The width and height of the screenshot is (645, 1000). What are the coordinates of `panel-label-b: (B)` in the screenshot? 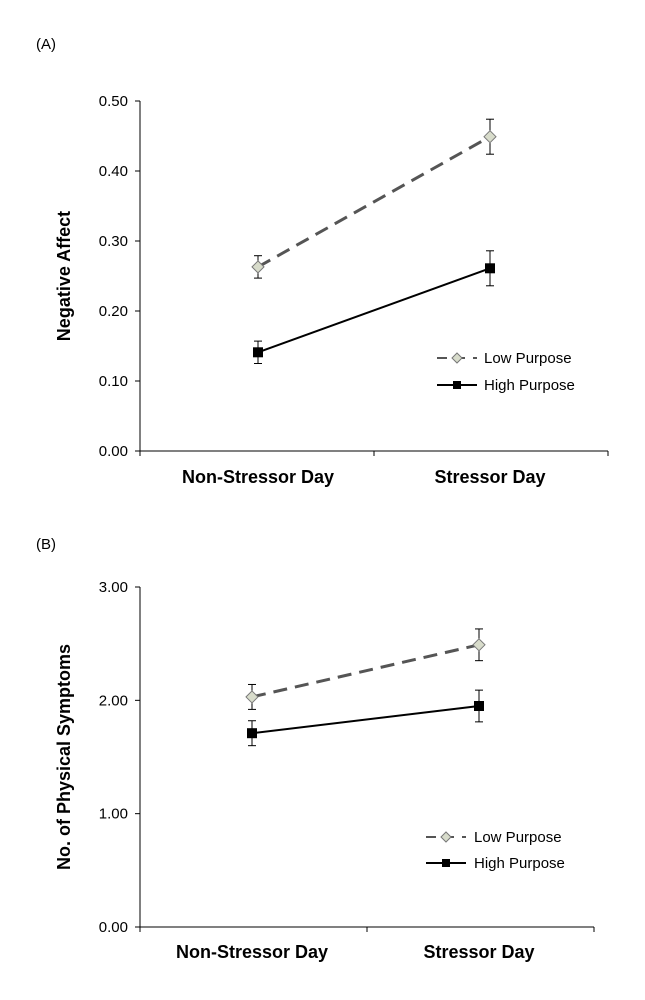 It's located at (46, 544).